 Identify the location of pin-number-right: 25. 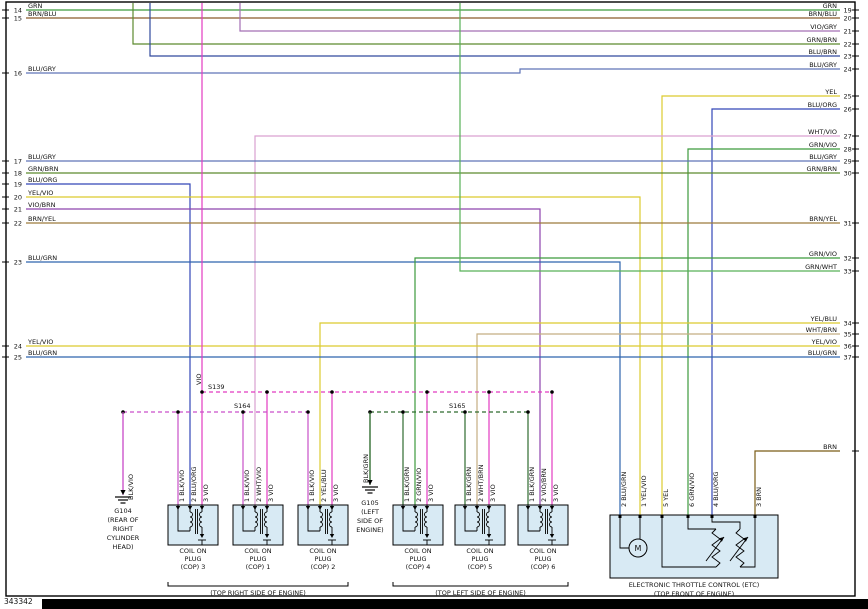
(848, 97).